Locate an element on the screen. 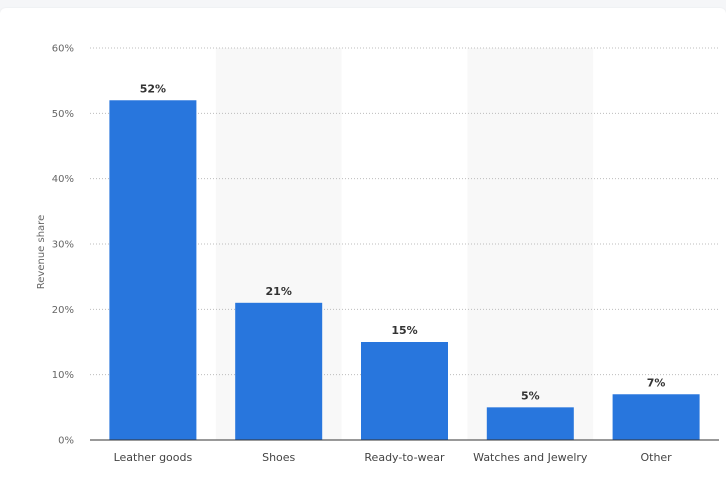 This screenshot has height=481, width=726. y-tick-label: 60% is located at coordinates (63, 49).